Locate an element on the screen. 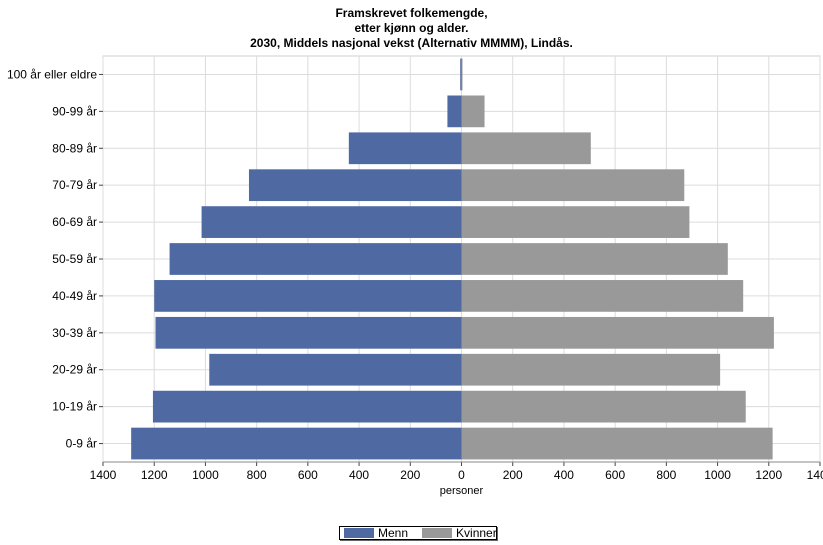  y-tick-label: 80-89 år is located at coordinates (74, 148).